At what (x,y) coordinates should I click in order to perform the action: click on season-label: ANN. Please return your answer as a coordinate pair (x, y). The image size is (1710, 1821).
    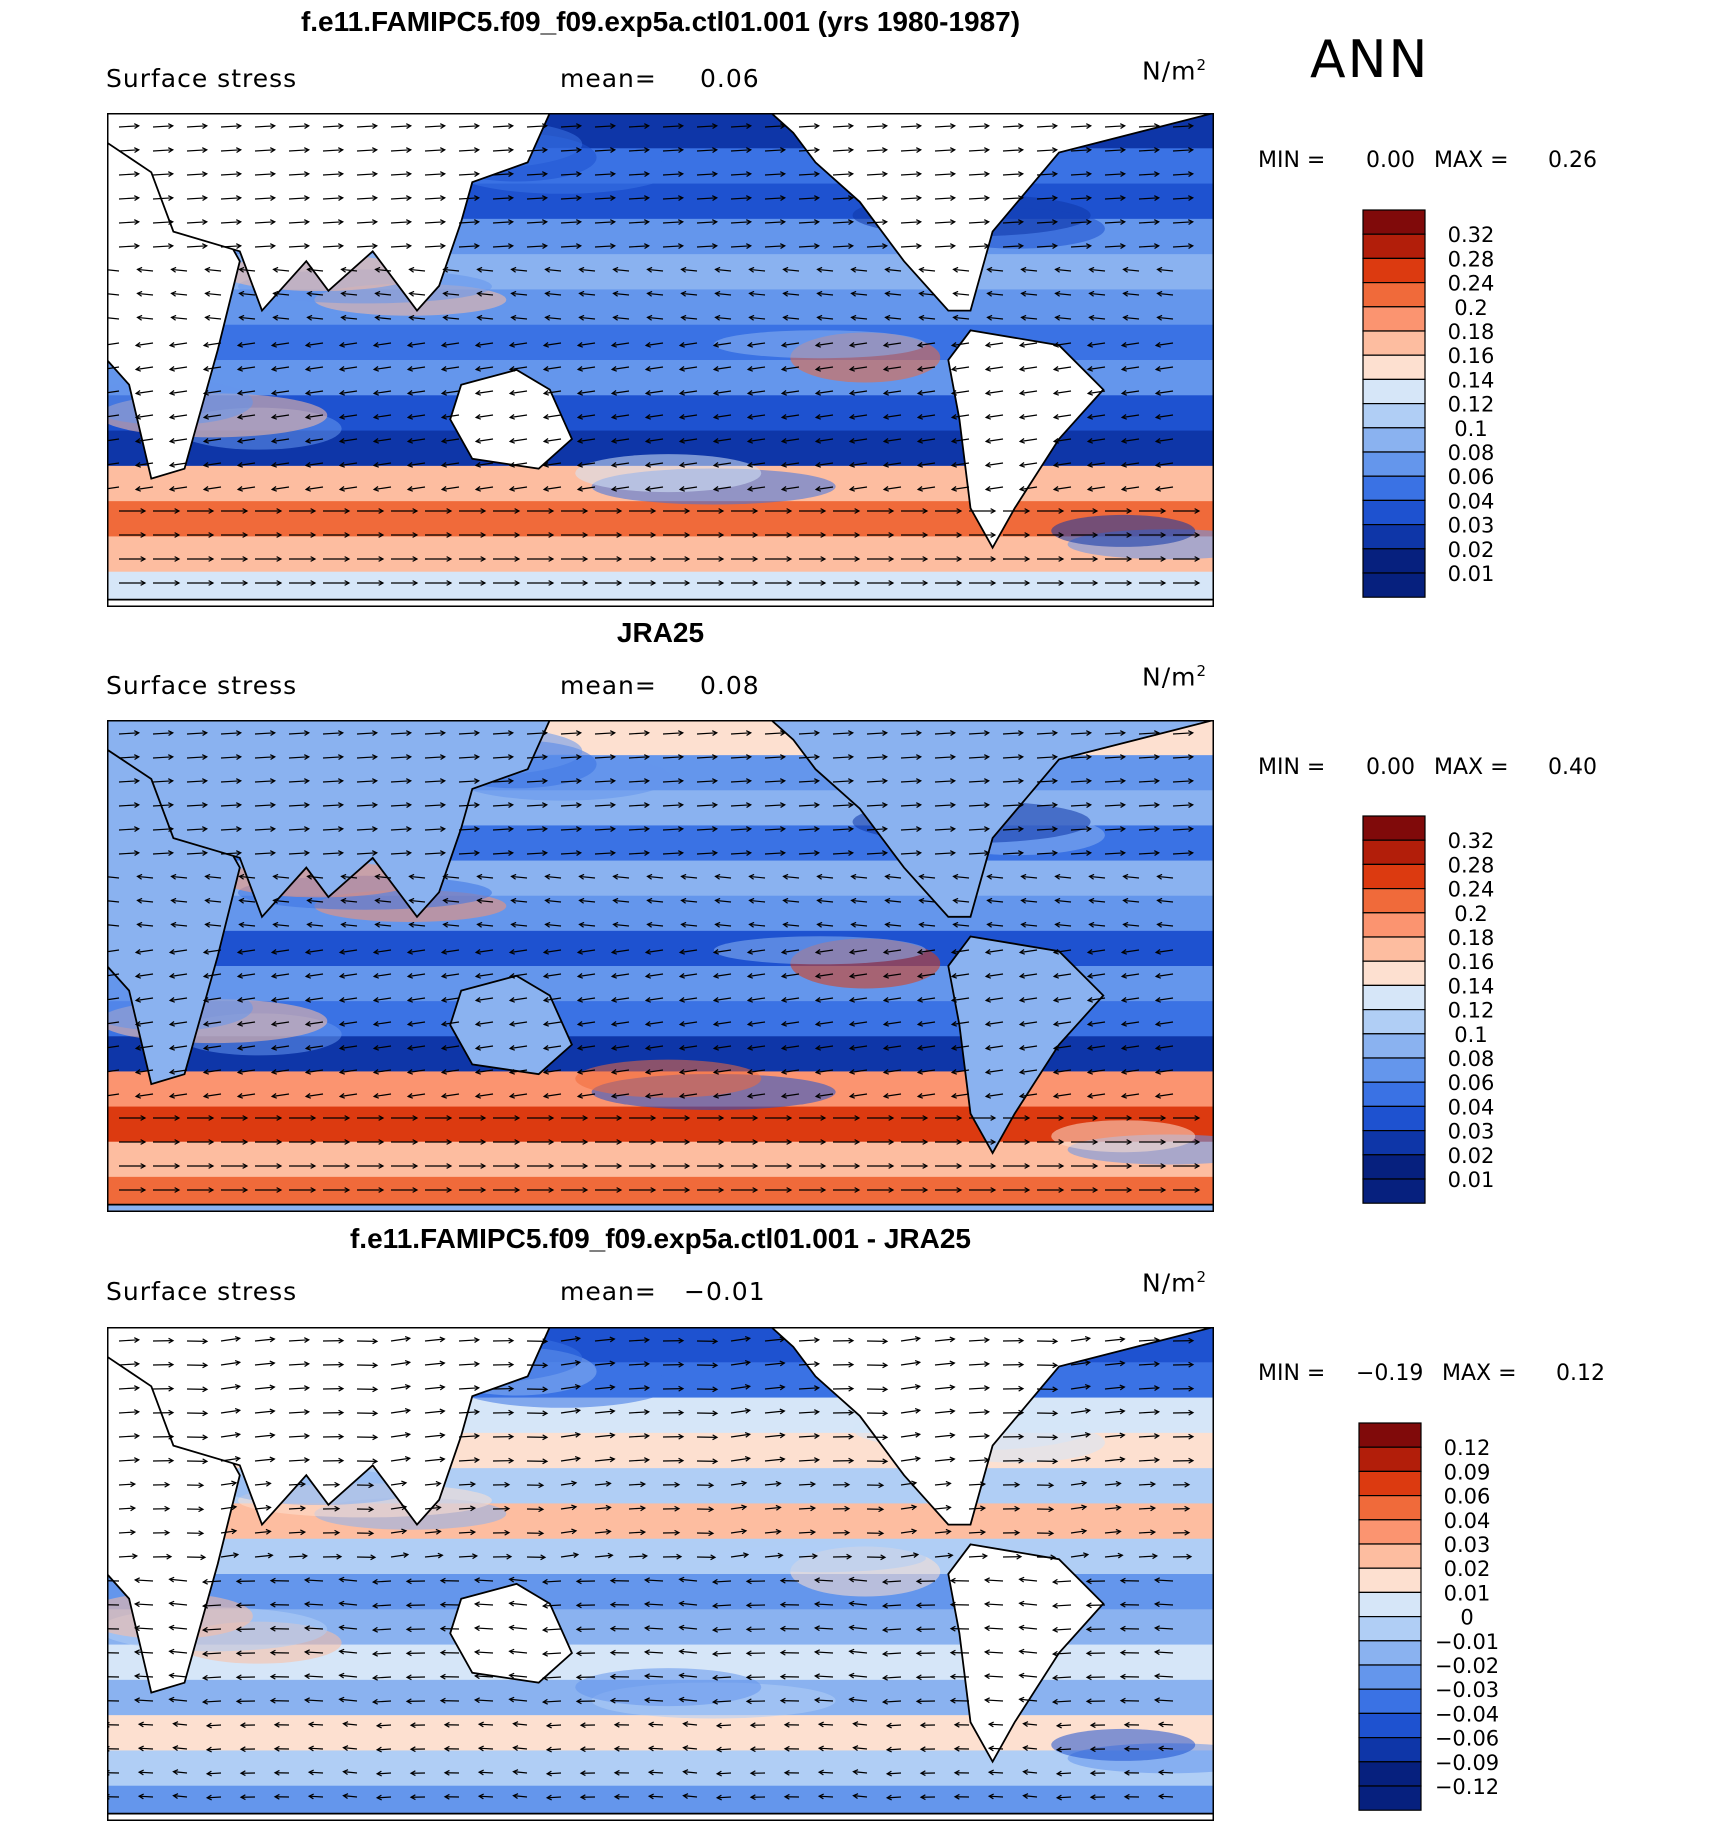
    Looking at the image, I should click on (1369, 60).